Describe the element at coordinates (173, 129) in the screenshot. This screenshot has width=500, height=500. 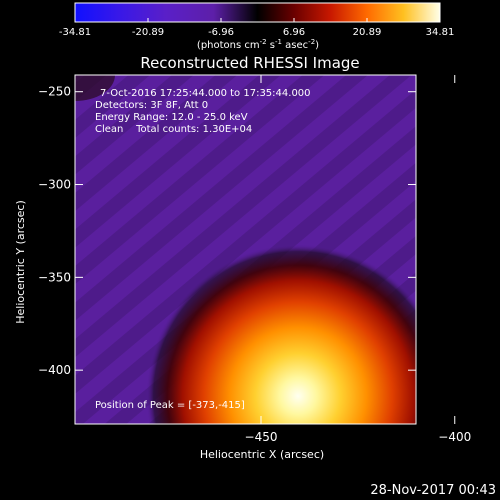
I see `clean-counts-annotation: Clean Total counts: 1.30E+04` at that location.